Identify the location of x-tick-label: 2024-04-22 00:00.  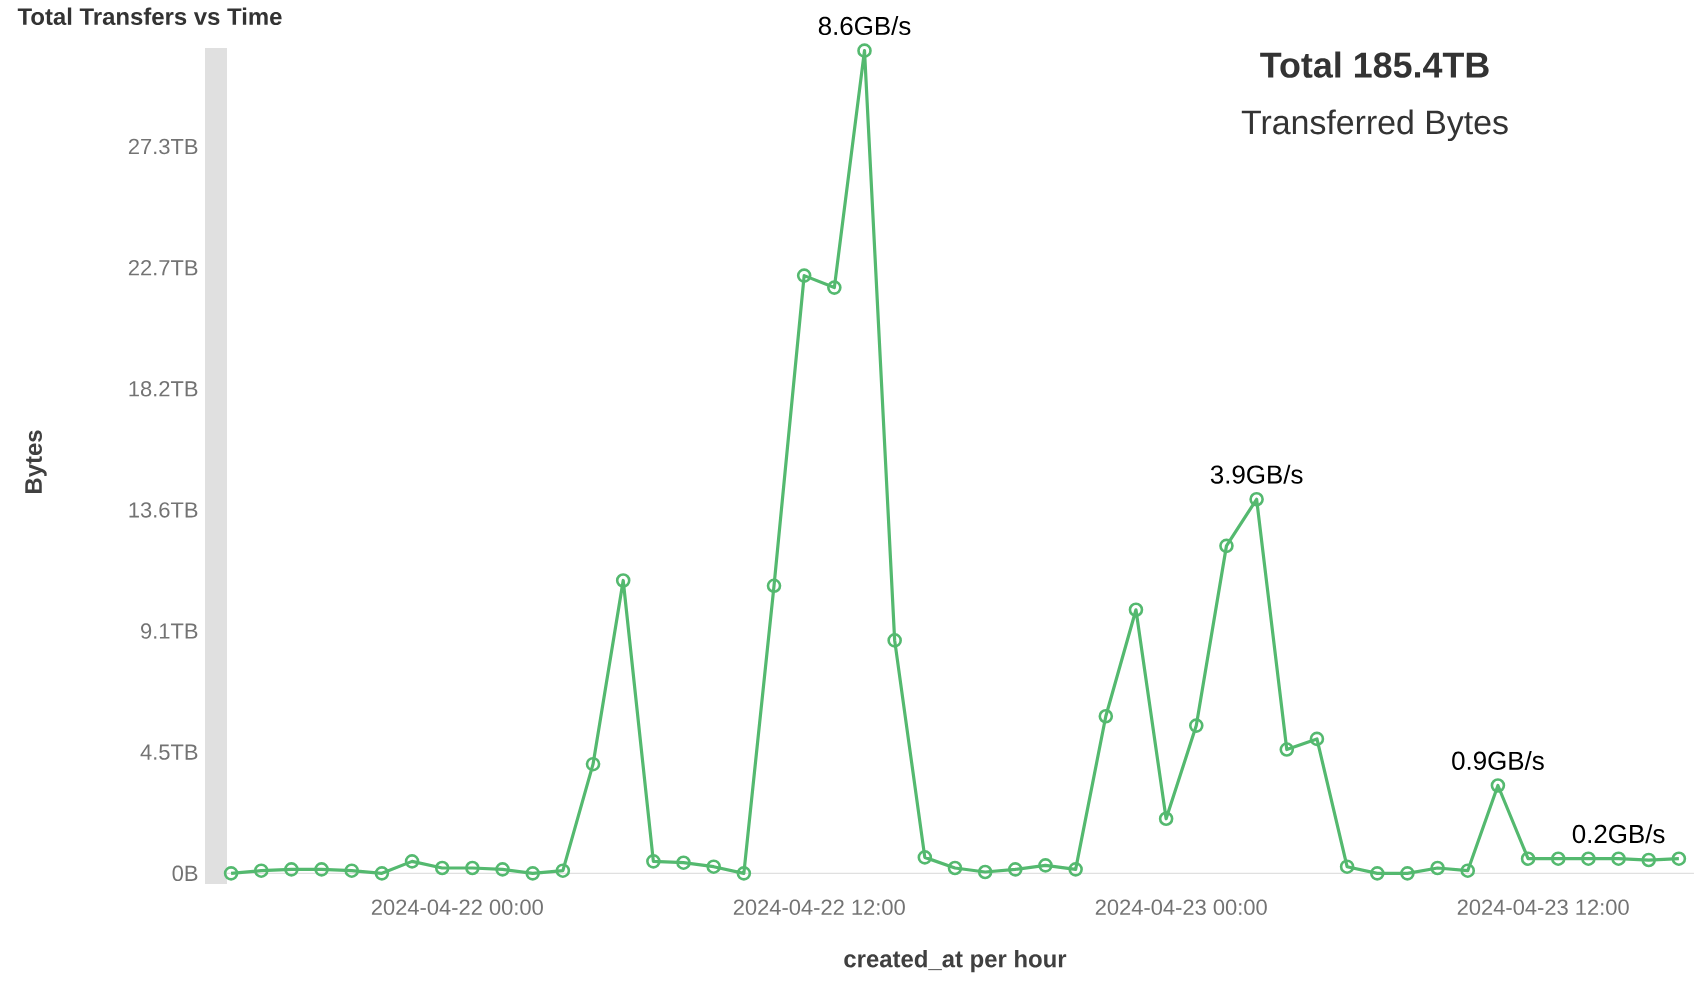
(457, 907).